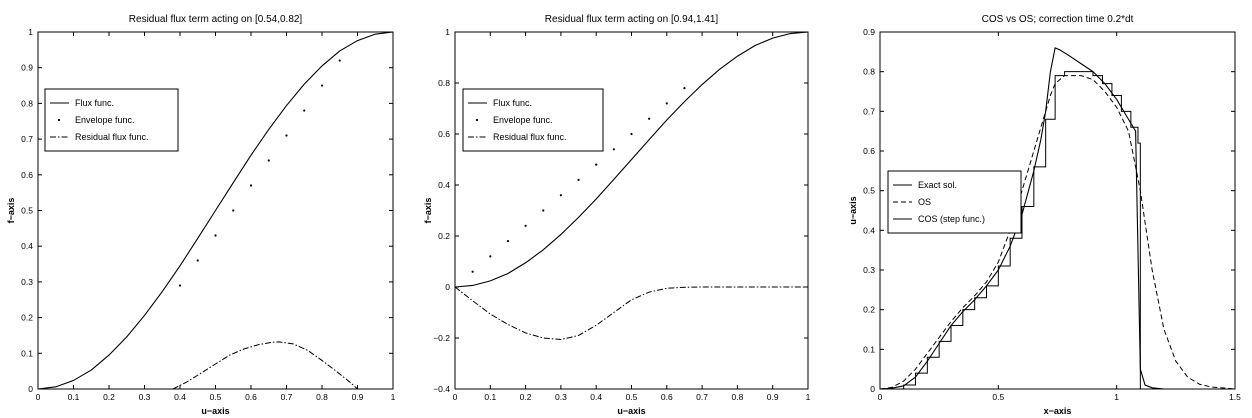  I want to click on x-axis-label: x−axis, so click(1058, 411).